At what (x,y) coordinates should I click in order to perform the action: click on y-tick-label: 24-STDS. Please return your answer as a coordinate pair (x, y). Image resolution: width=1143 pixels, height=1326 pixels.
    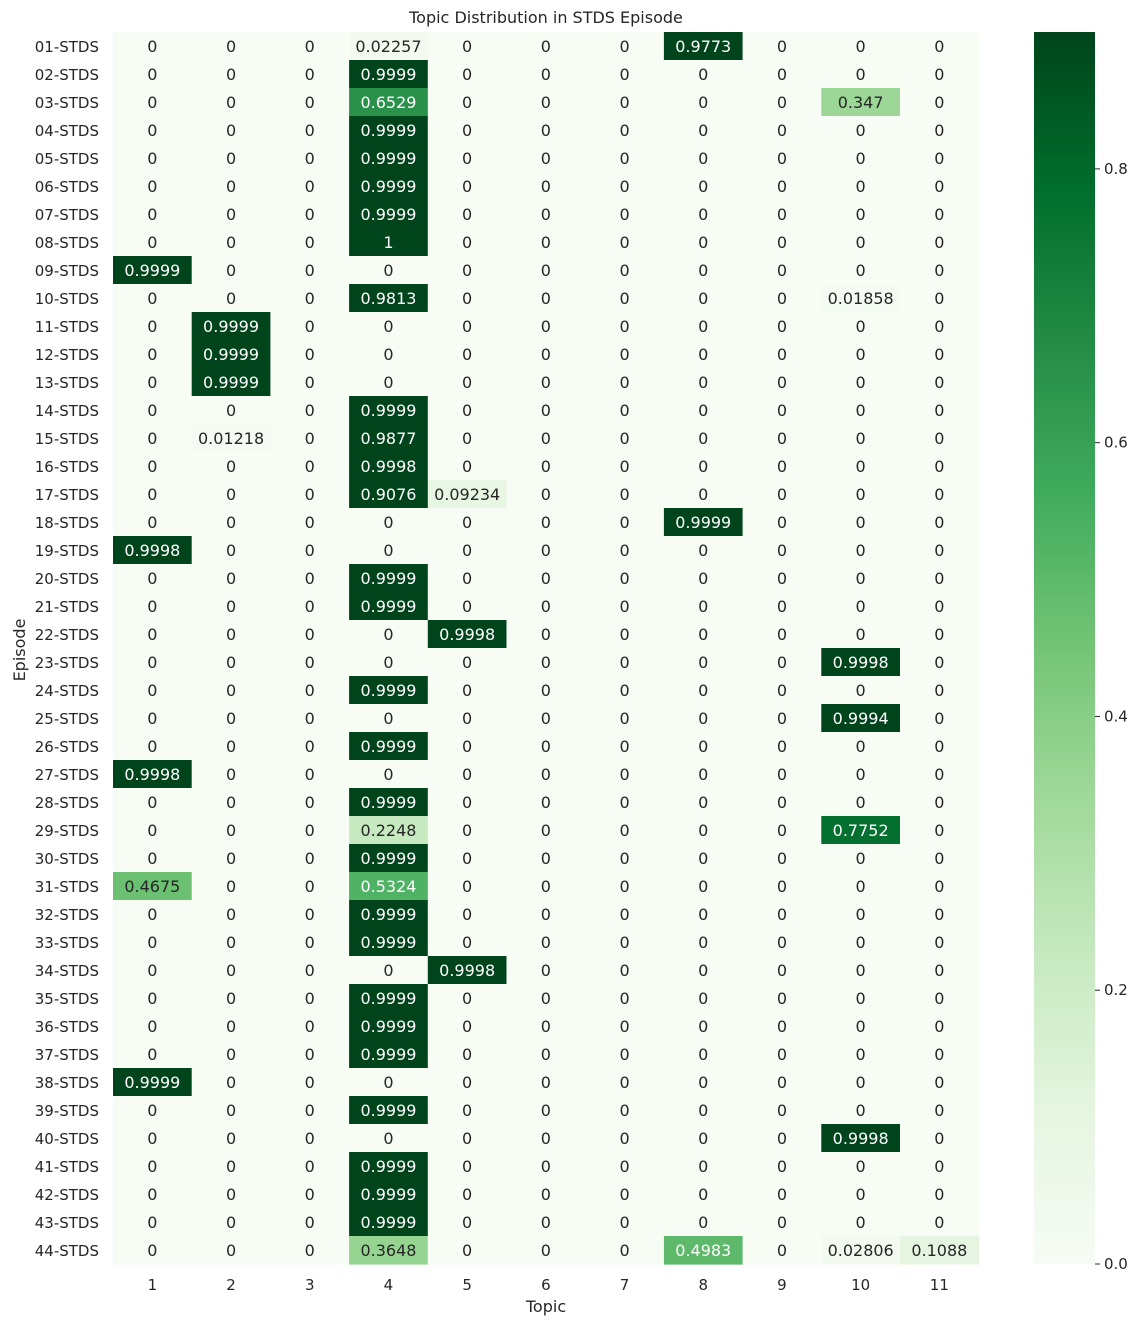
    Looking at the image, I should click on (67, 691).